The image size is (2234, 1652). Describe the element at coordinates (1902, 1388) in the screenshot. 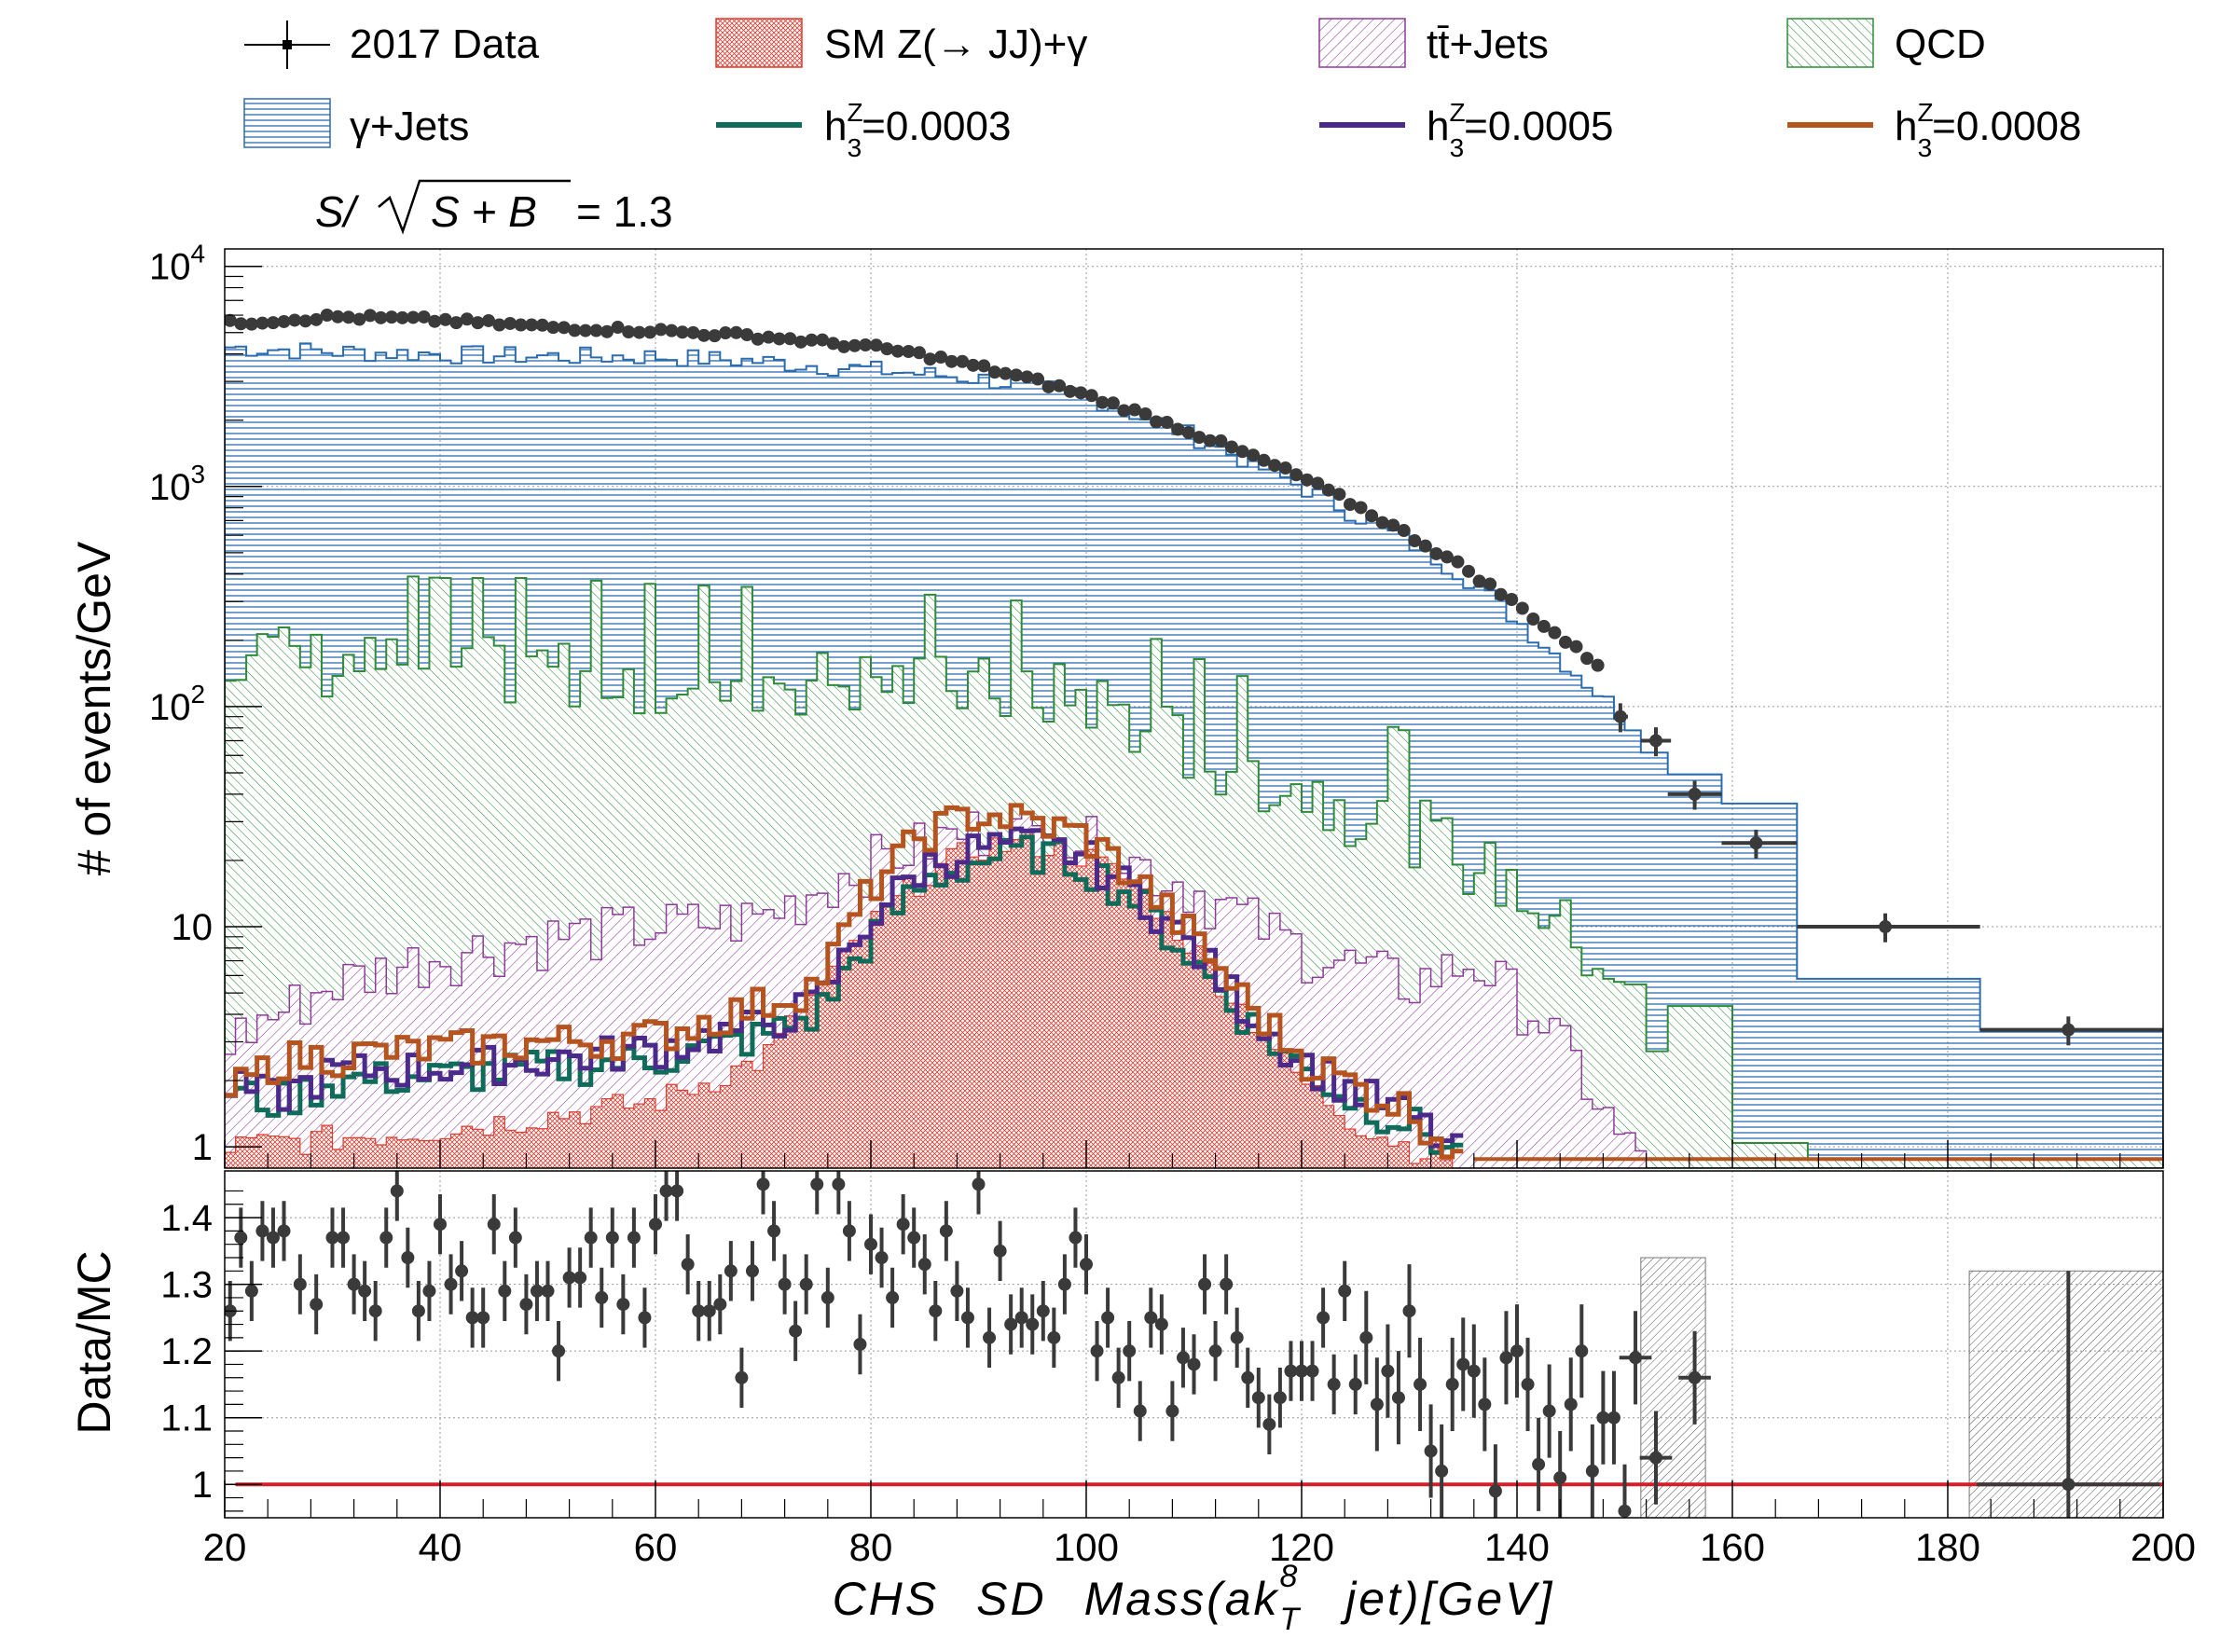

I see `ratio-uncertainty-bands` at that location.